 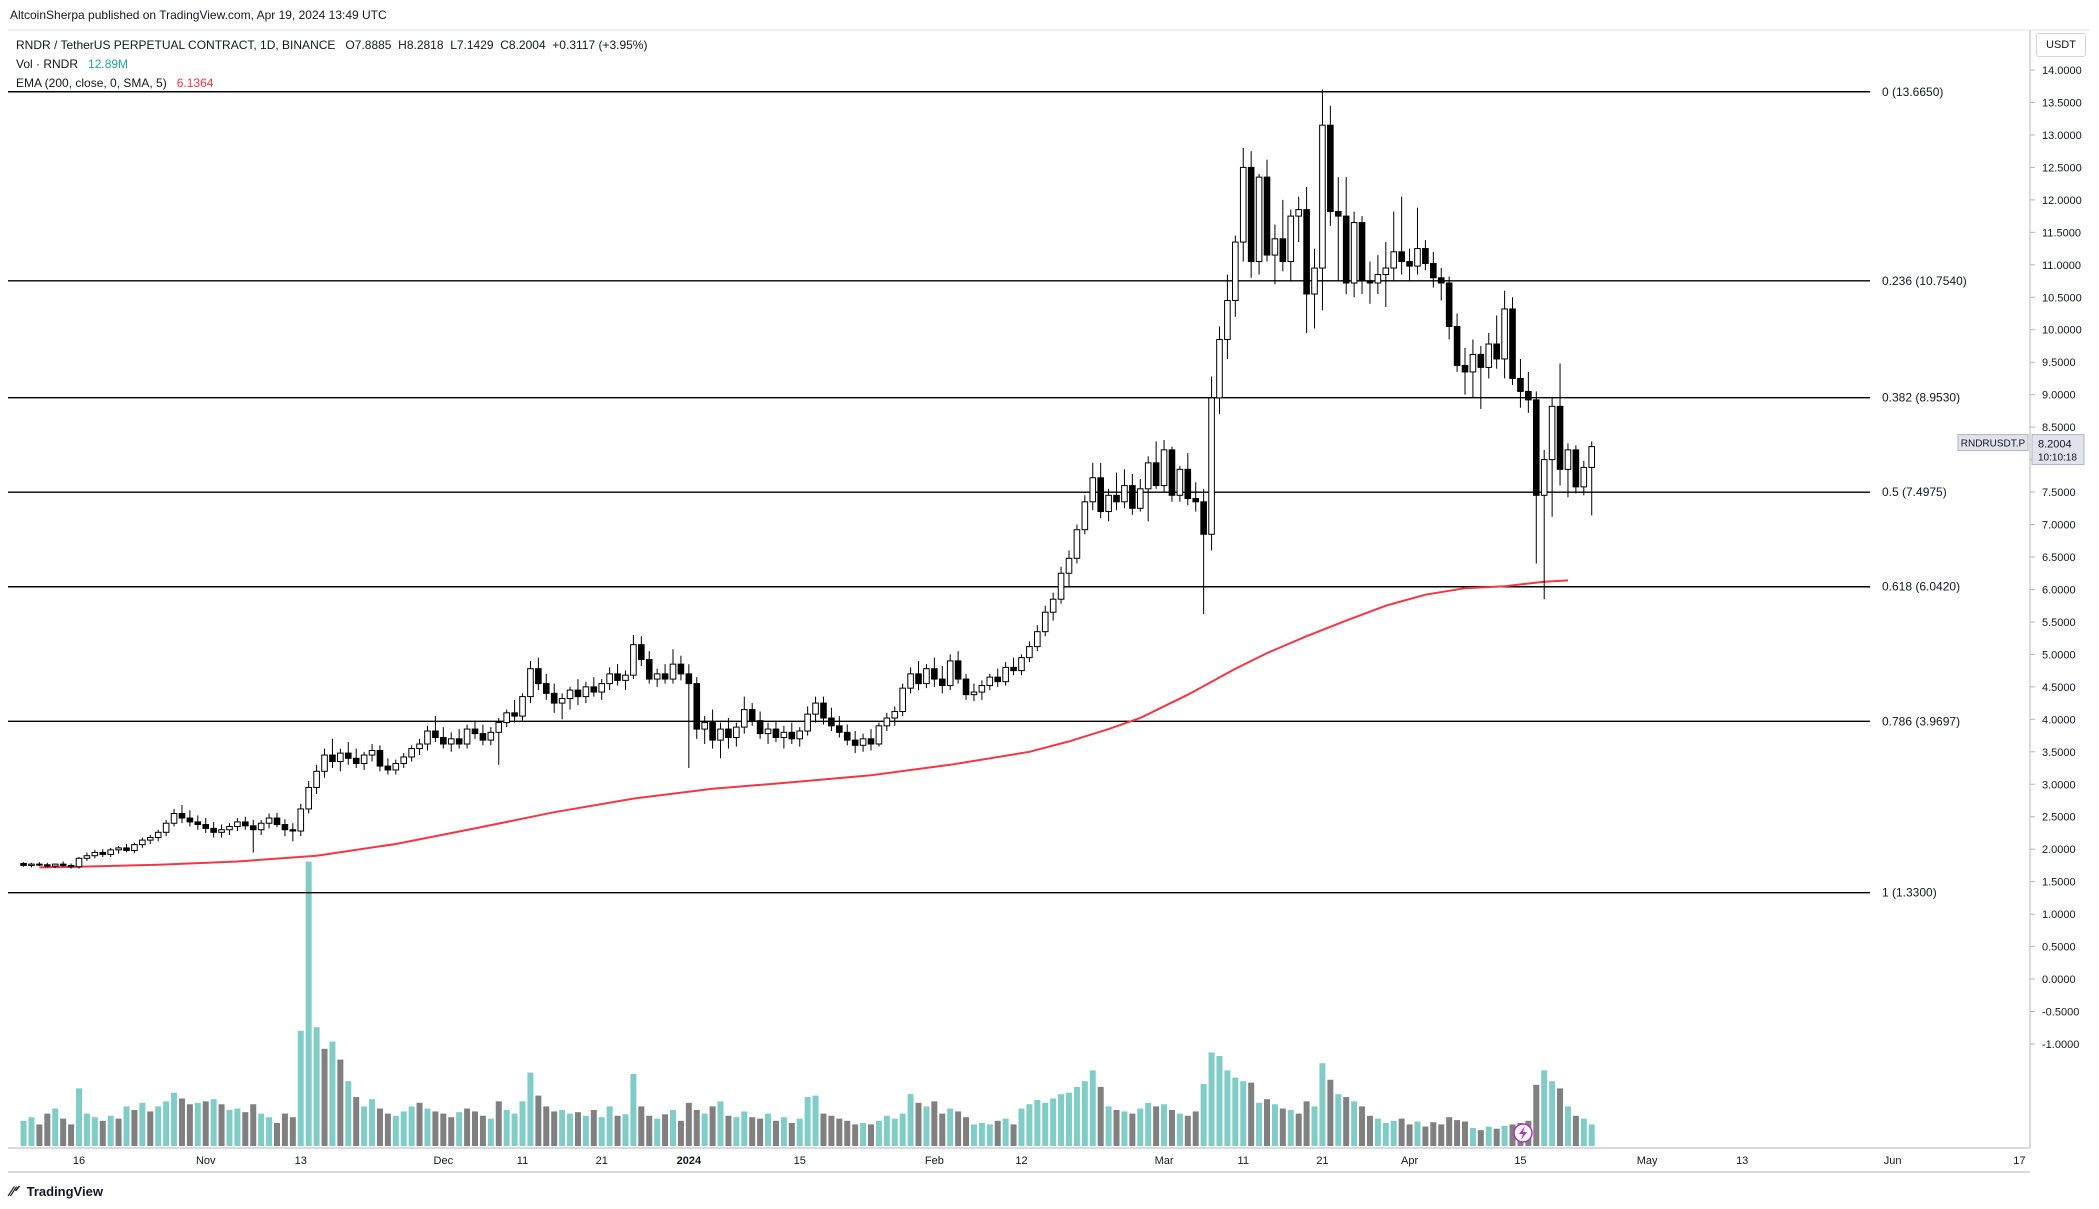 What do you see at coordinates (1912, 92) in the screenshot?
I see `fib-level-label: 0 (13.6650)` at bounding box center [1912, 92].